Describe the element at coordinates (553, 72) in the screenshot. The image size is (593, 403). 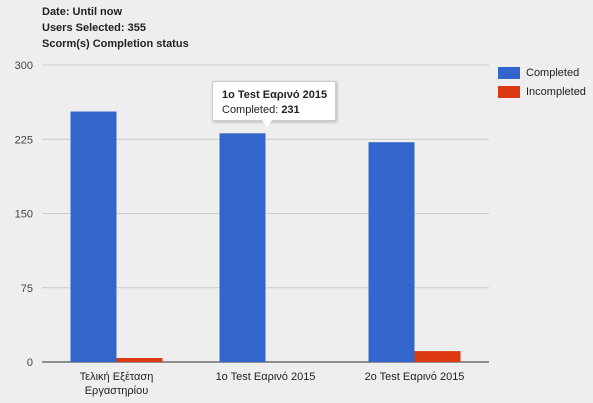
I see `legend-label: Completed` at that location.